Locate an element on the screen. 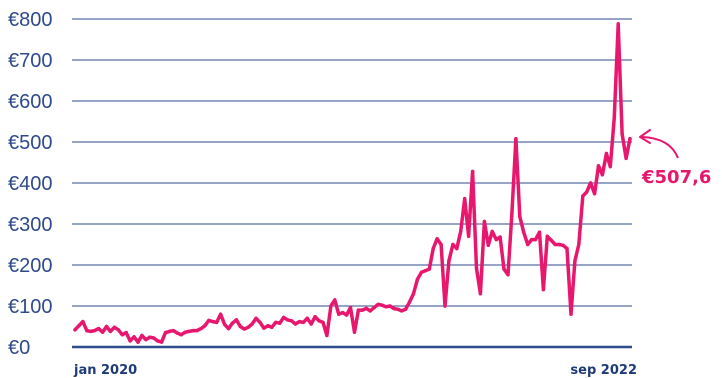 Image resolution: width=722 pixels, height=378 pixels. y-tick-label: €300 is located at coordinates (30, 225).